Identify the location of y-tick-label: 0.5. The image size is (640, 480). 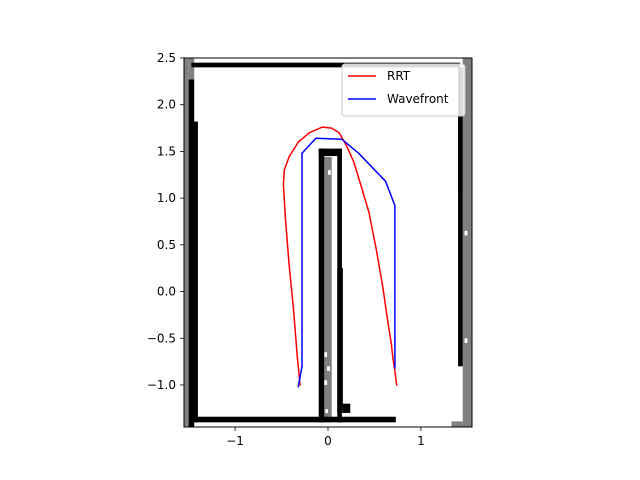
(166, 245).